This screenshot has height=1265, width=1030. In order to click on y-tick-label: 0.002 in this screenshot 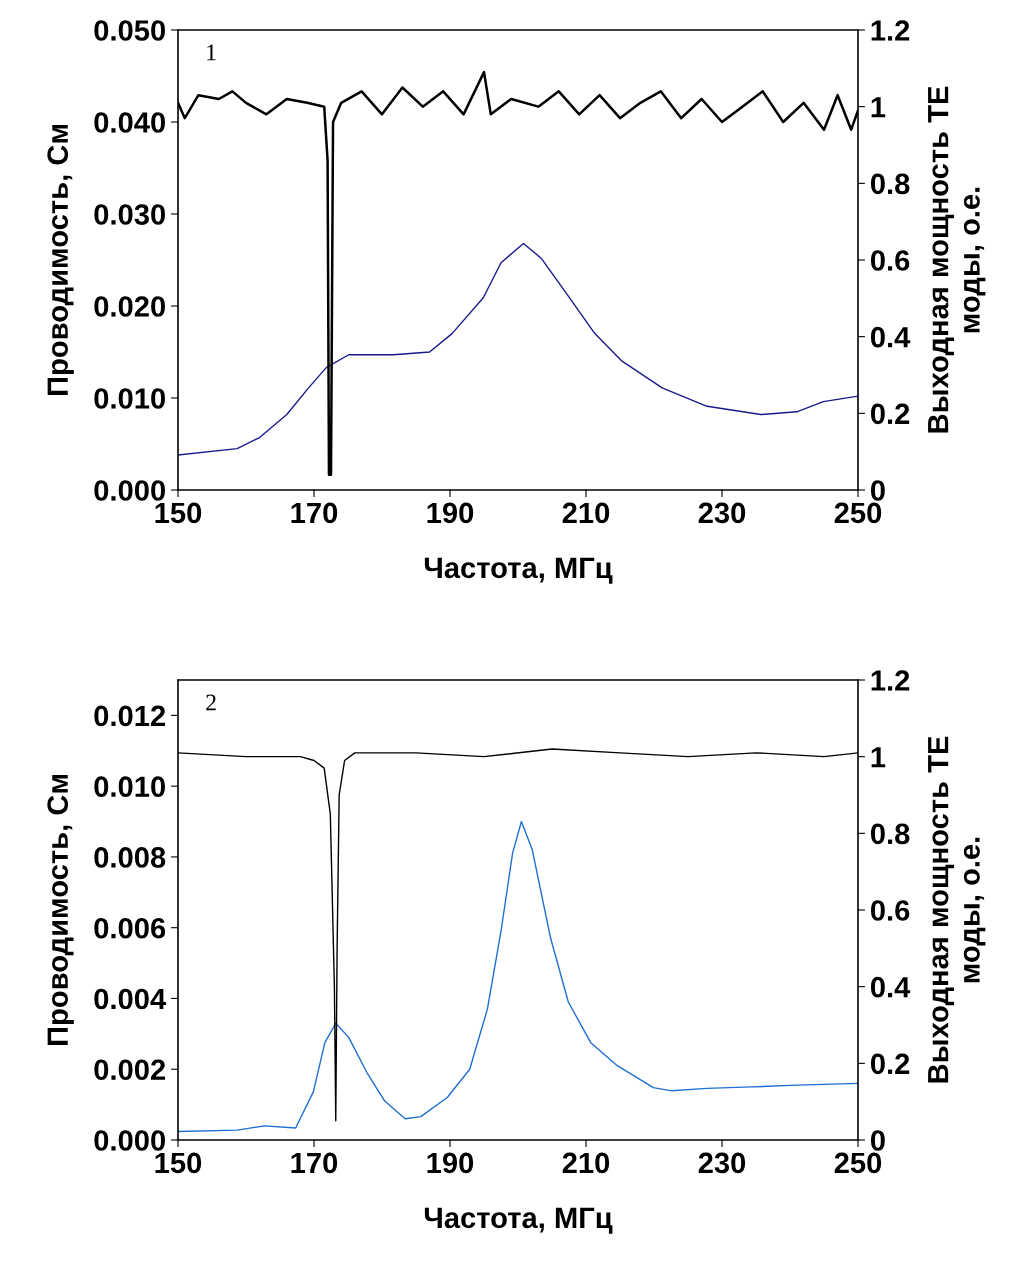, I will do `click(130, 1070)`.